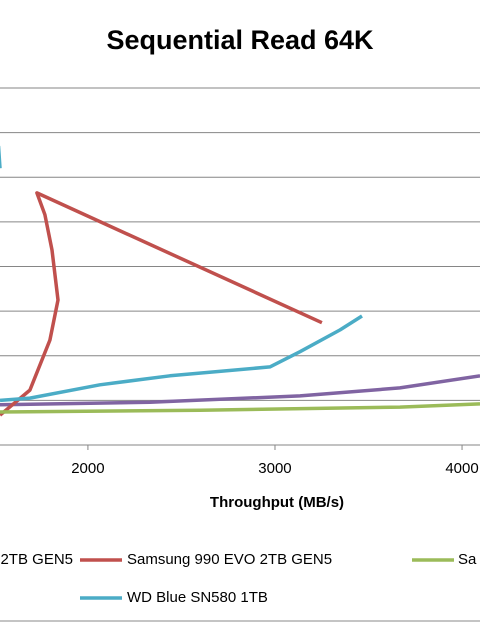 The height and width of the screenshot is (627, 480). I want to click on legend-label: Sa, so click(467, 559).